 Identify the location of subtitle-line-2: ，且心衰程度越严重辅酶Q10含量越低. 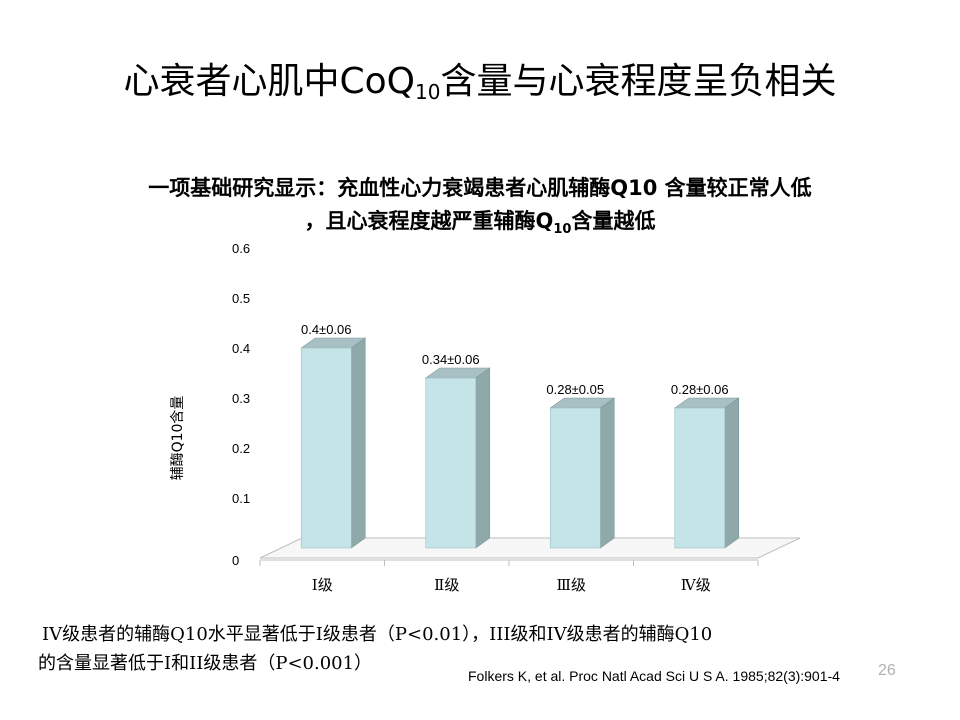
(480, 225).